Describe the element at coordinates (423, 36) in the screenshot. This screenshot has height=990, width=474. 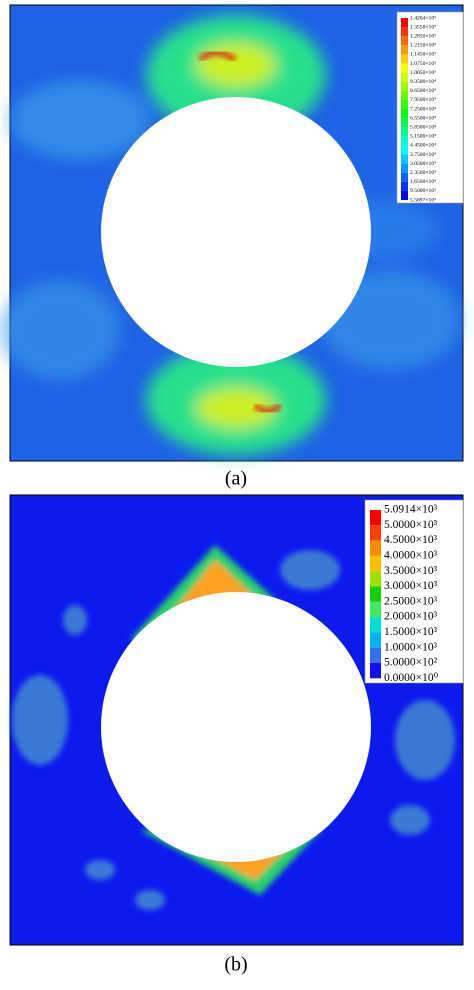
I see `legend-label: 1.2850×10⁵` at that location.